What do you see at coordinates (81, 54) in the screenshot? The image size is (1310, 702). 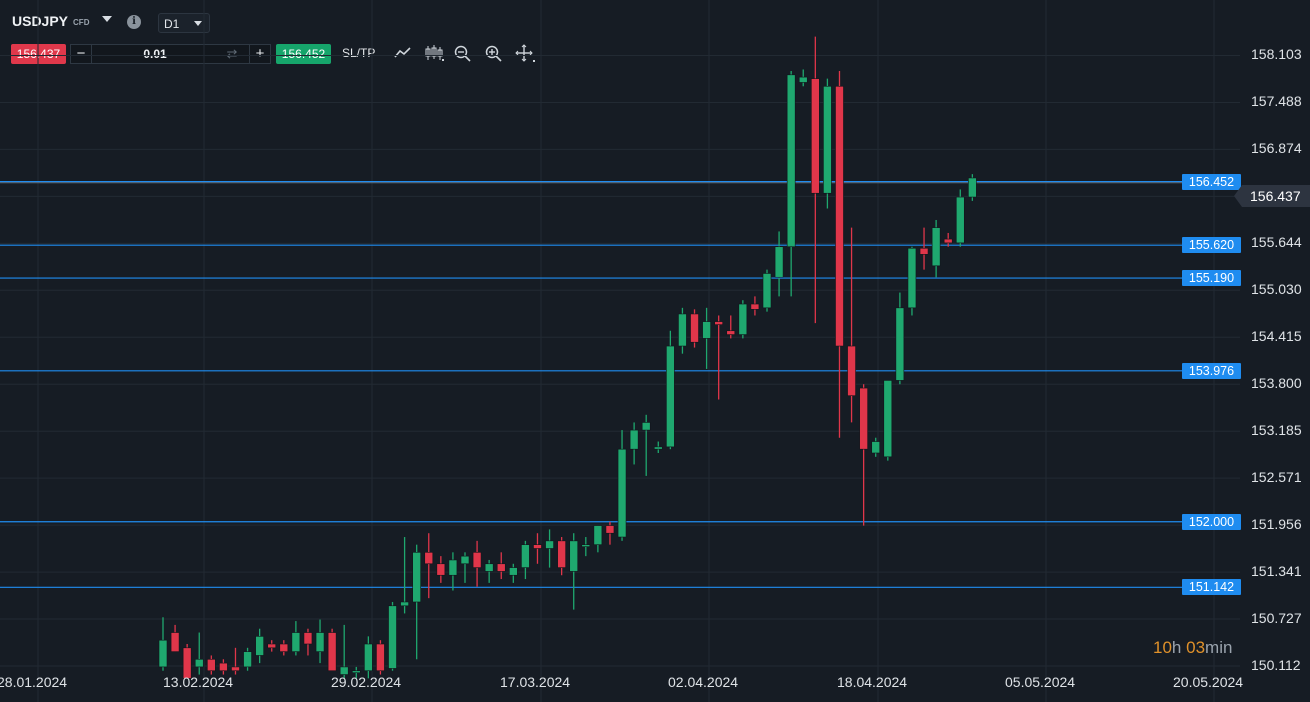 I see `decrease-quantity-button: −` at bounding box center [81, 54].